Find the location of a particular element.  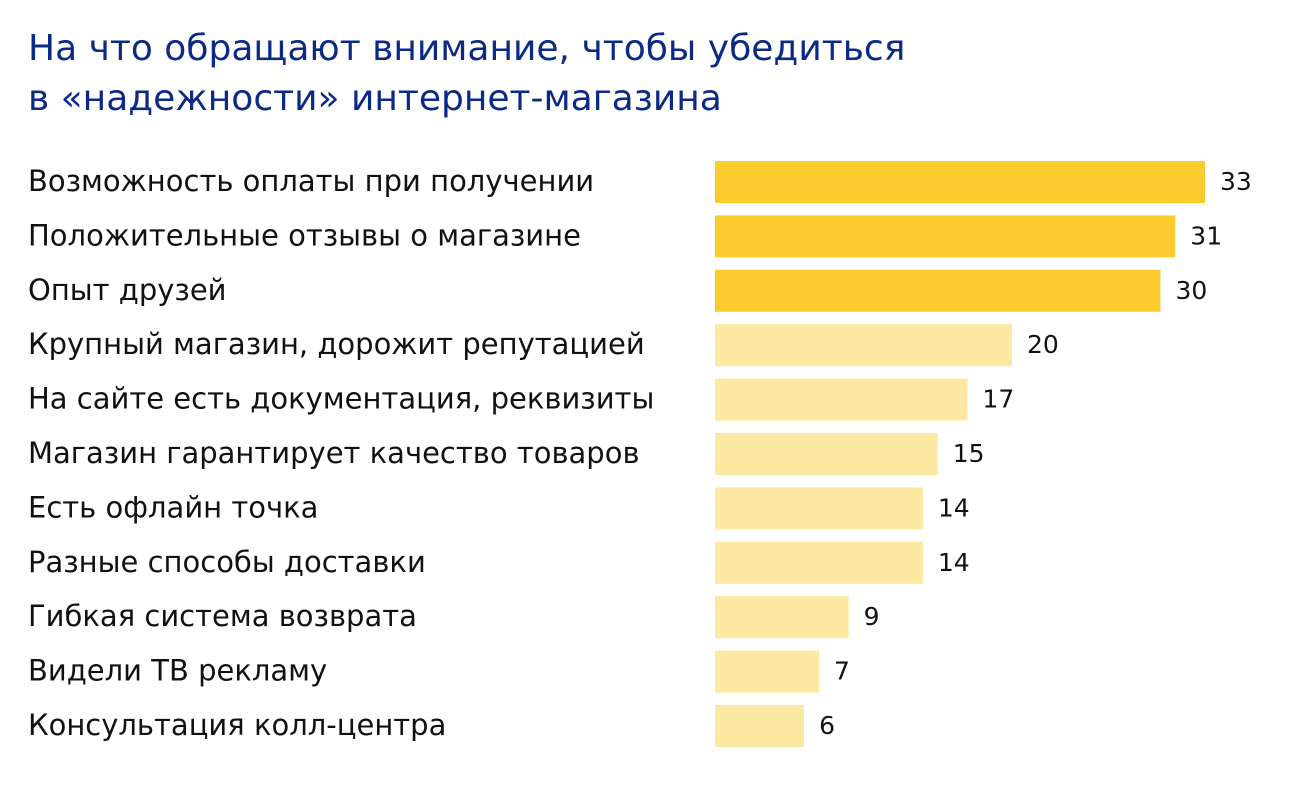

value-label: 20 is located at coordinates (1043, 344).